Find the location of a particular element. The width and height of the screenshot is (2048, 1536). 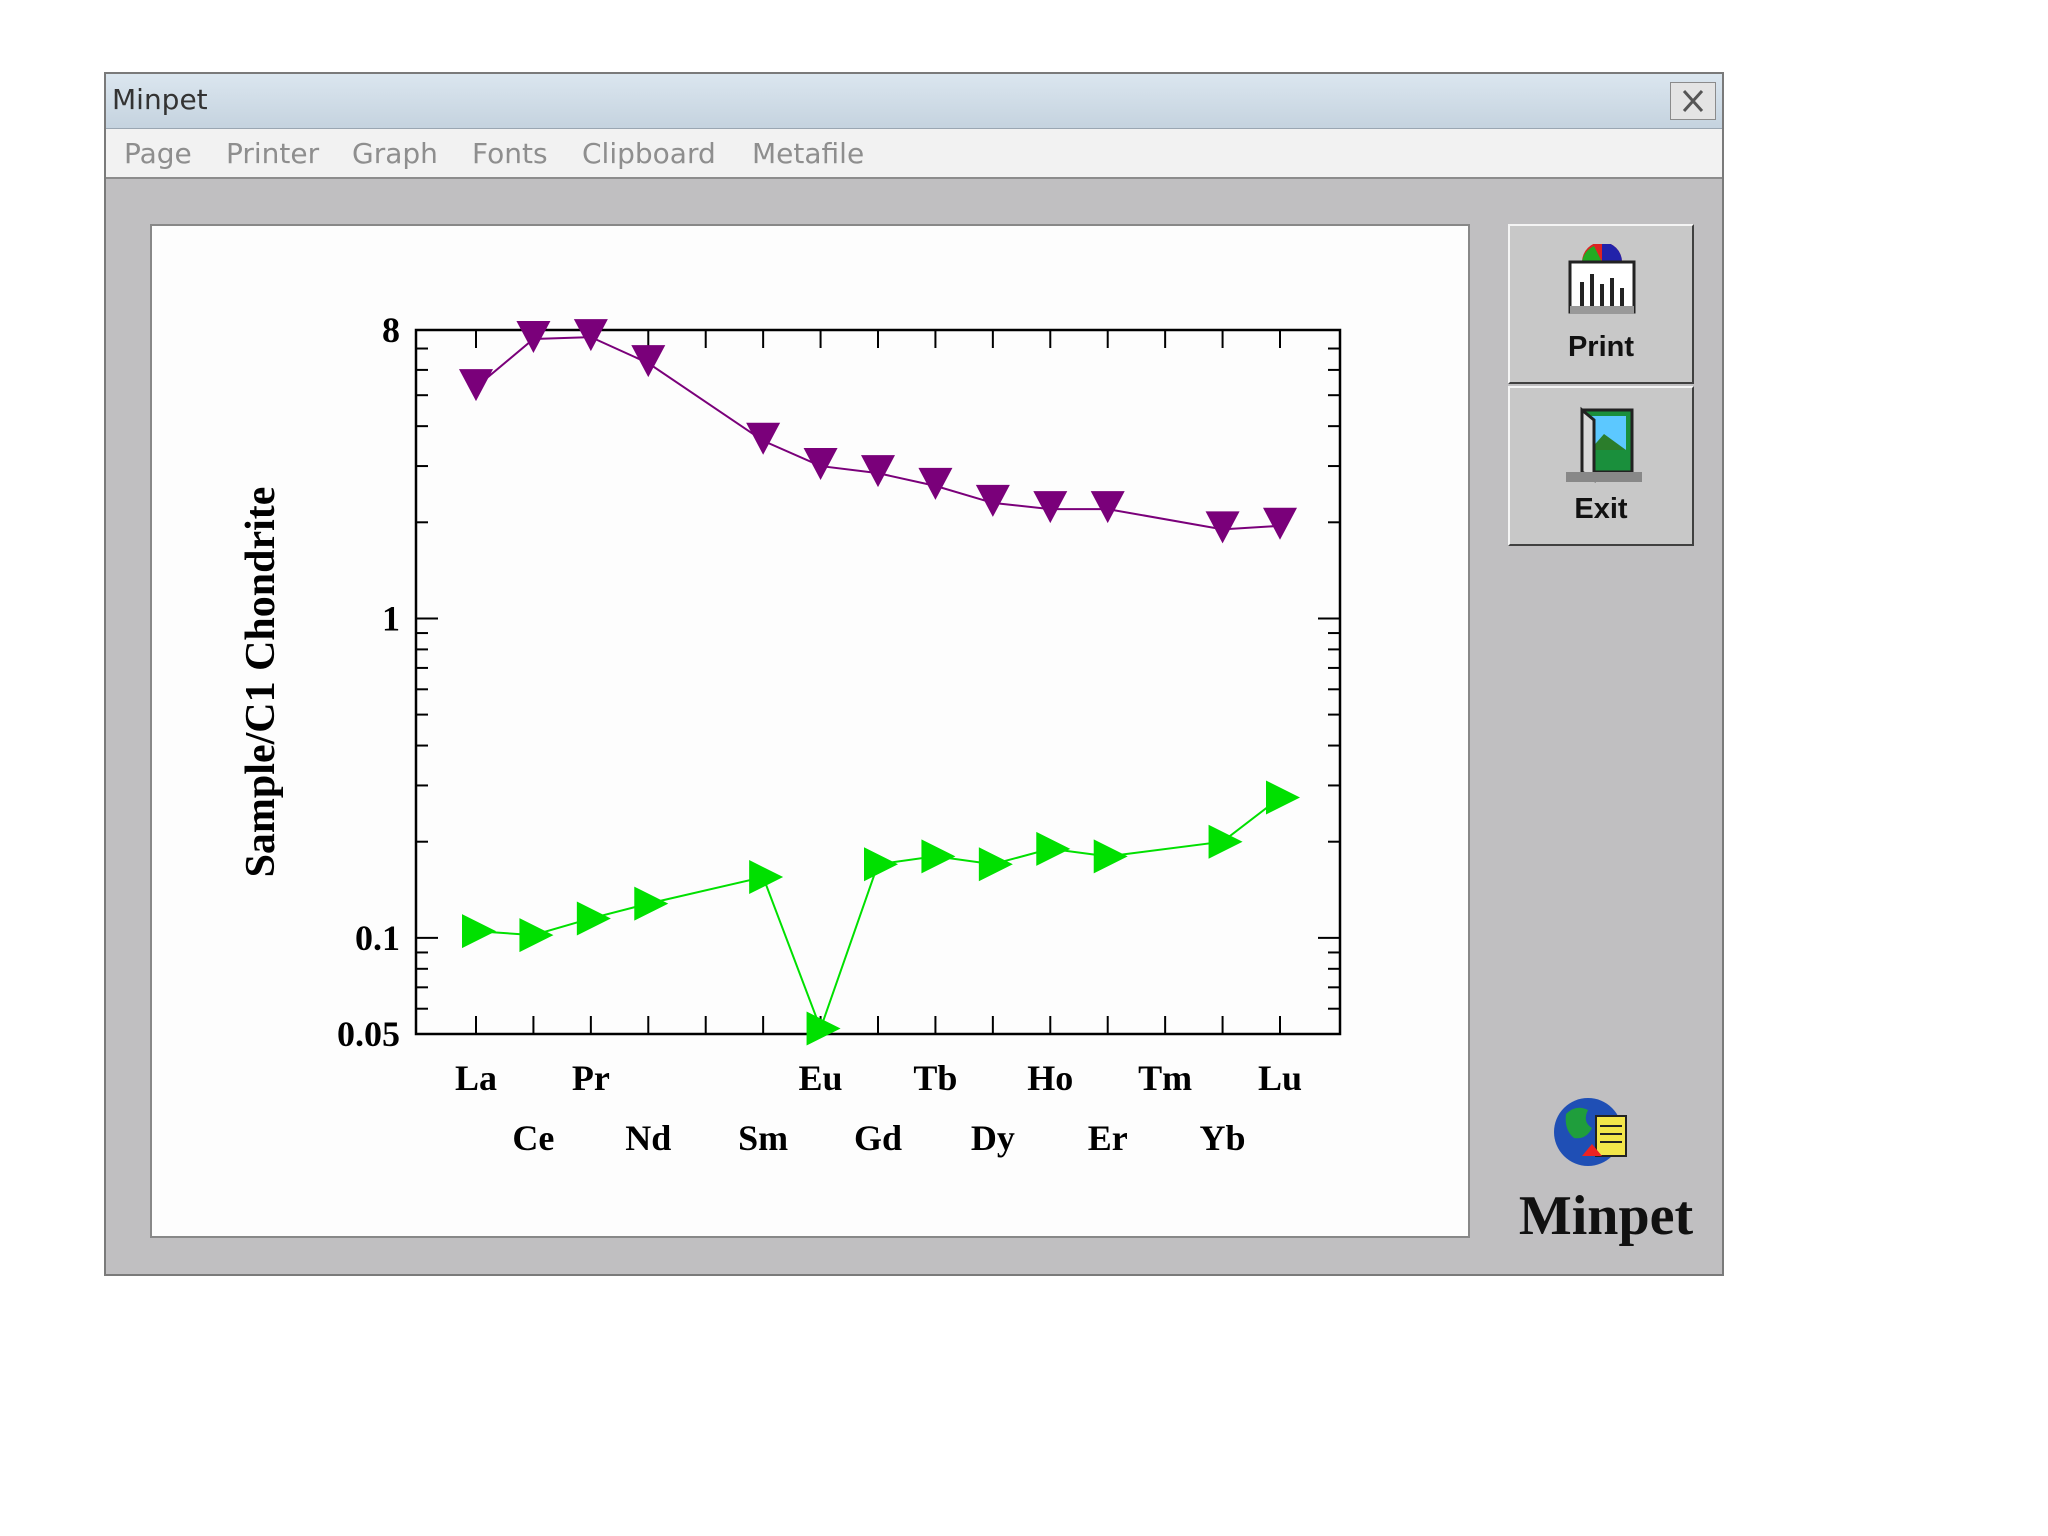

y-tick-label: 1 is located at coordinates (391, 618).